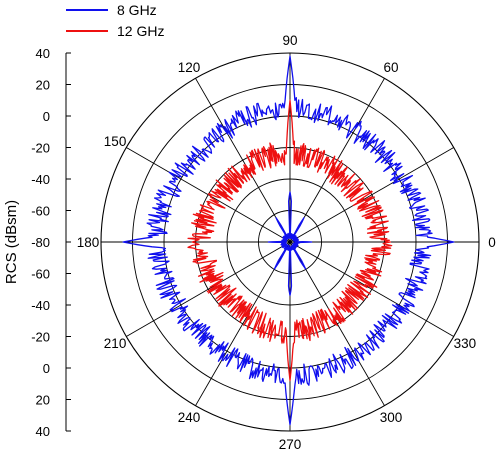 The height and width of the screenshot is (458, 500). I want to click on legend-entry: 12 GHz, so click(140, 31).